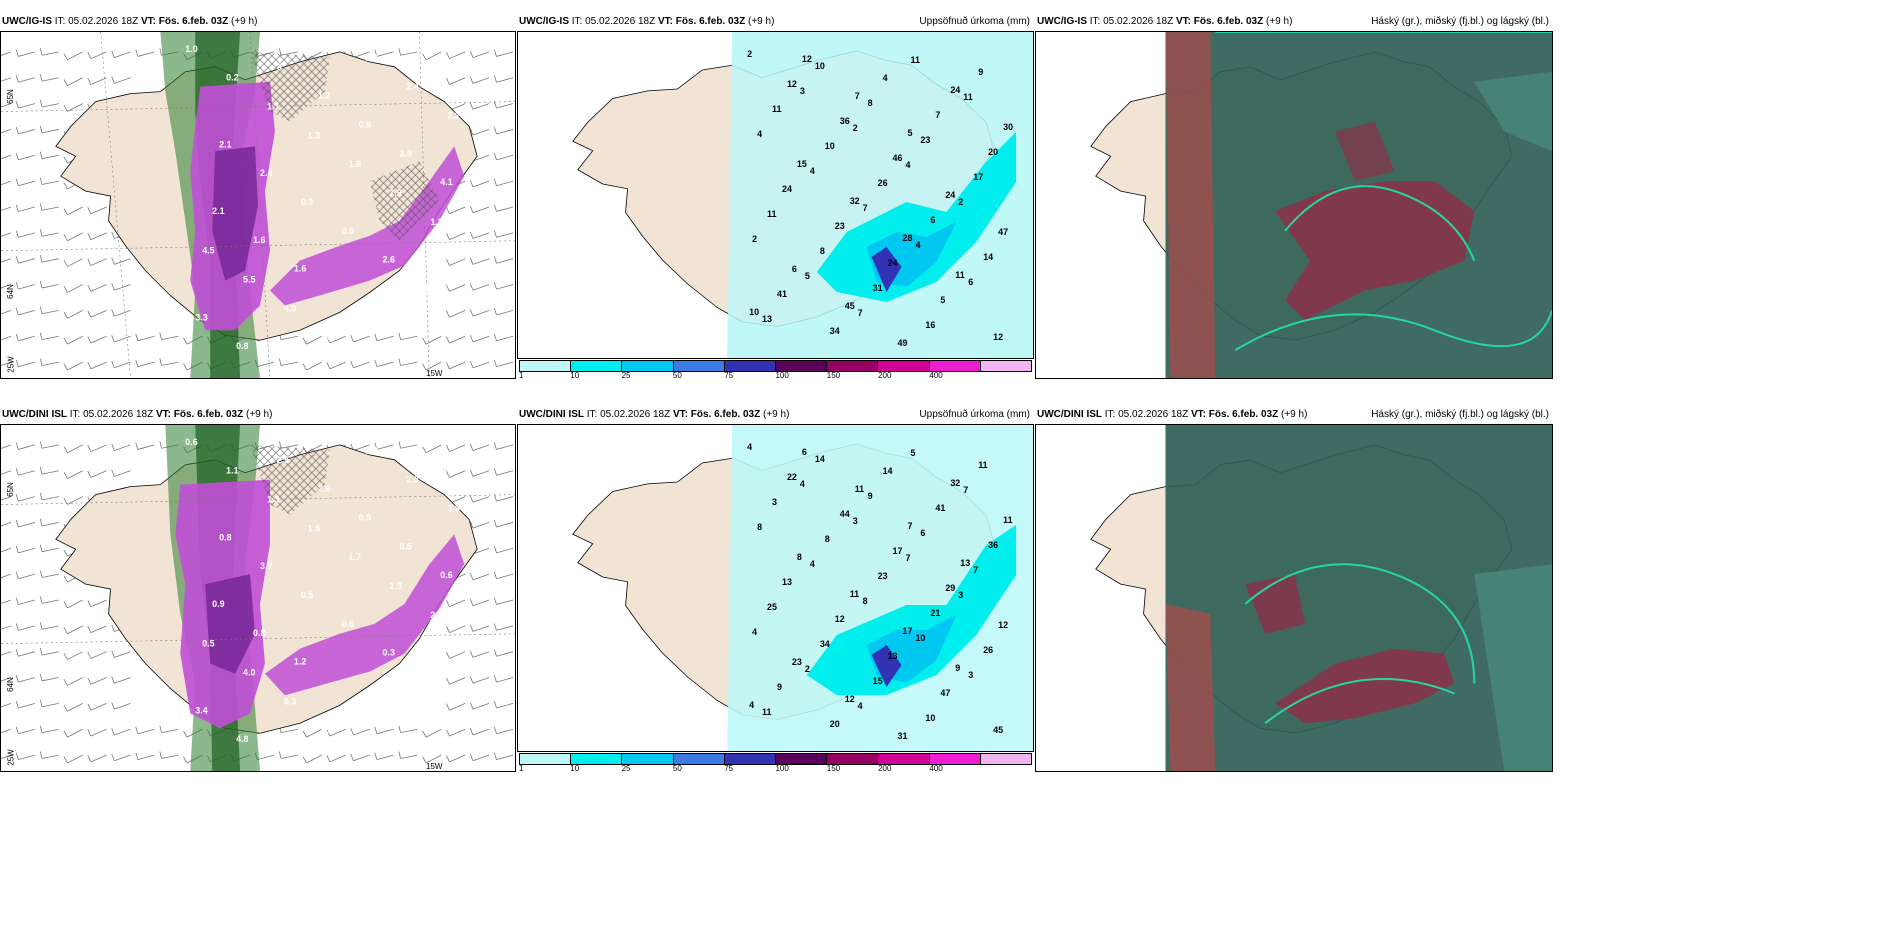  What do you see at coordinates (908, 631) in the screenshot?
I see `value-label: 17` at bounding box center [908, 631].